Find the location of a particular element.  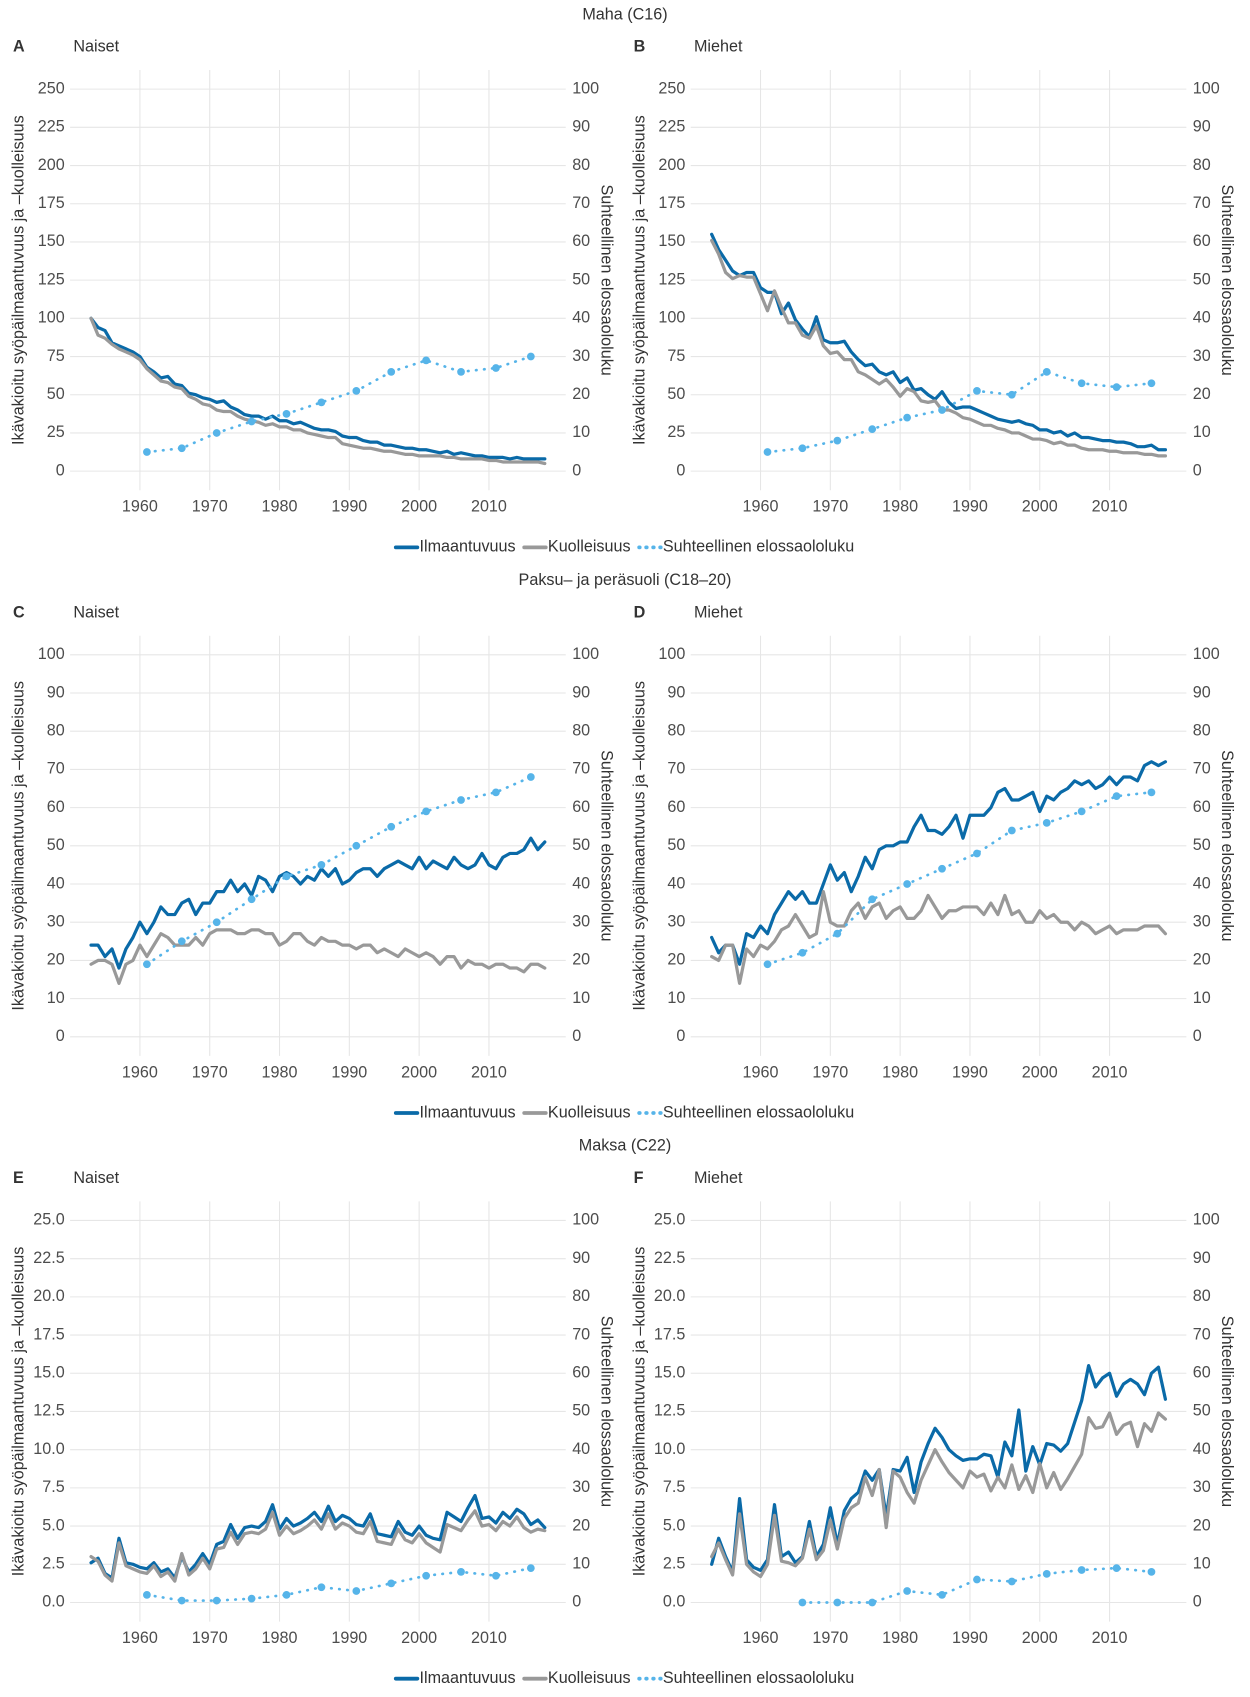

y2-tick-label: 0 is located at coordinates (1197, 1602).